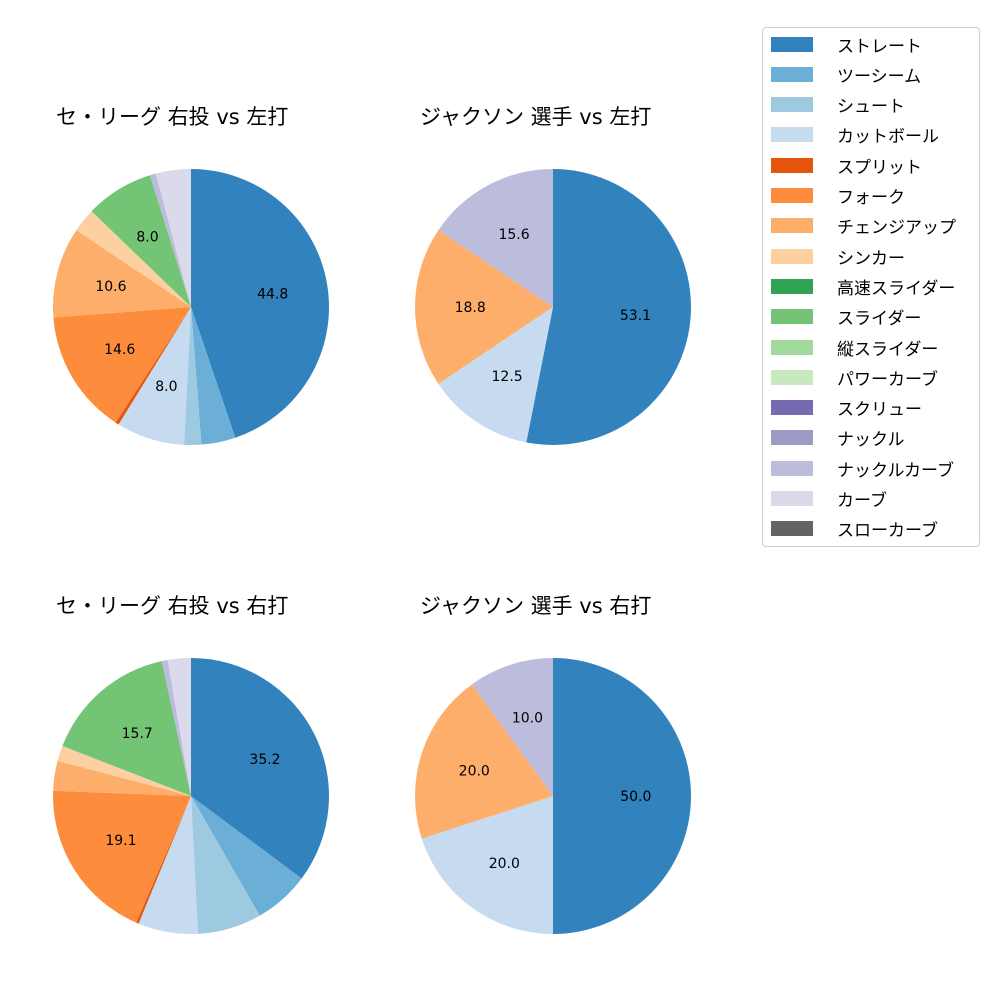  I want to click on legend-item: カットボール, so click(855, 136).